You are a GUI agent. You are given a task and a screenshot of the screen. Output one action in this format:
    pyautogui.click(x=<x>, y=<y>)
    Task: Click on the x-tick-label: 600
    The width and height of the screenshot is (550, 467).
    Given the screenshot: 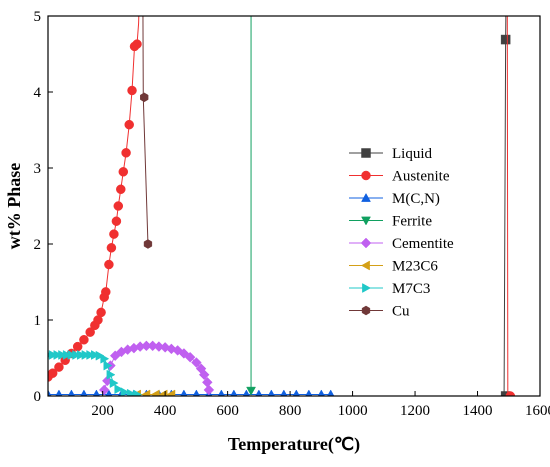 What is the action you would take?
    pyautogui.click(x=227, y=411)
    